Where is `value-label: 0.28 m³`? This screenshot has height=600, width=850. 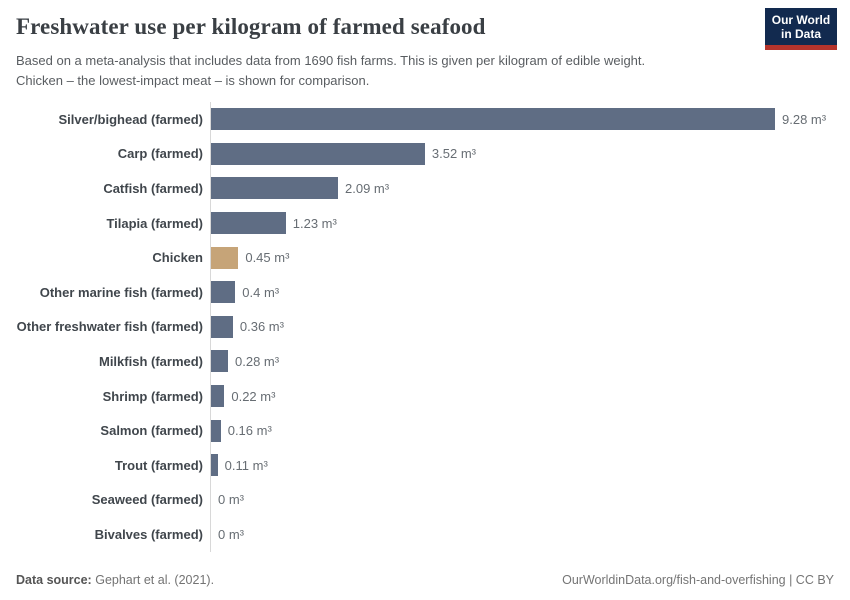 value-label: 0.28 m³ is located at coordinates (257, 361).